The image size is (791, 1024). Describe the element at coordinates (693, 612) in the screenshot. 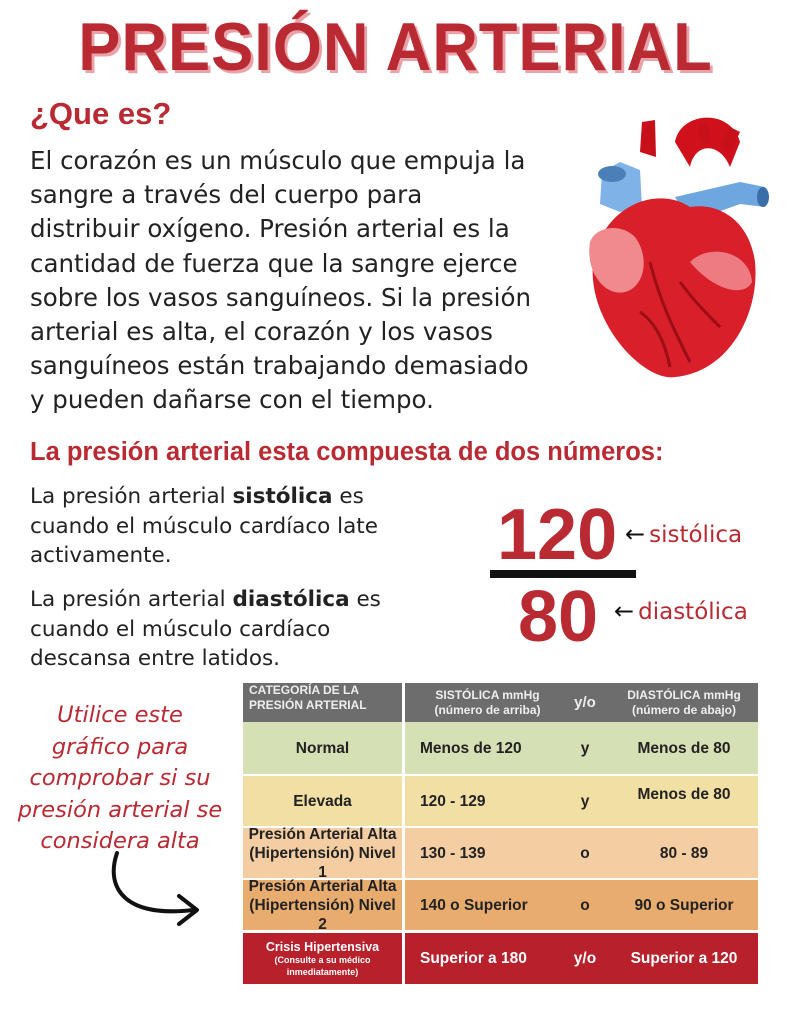

I see `label-text: diastólica` at that location.